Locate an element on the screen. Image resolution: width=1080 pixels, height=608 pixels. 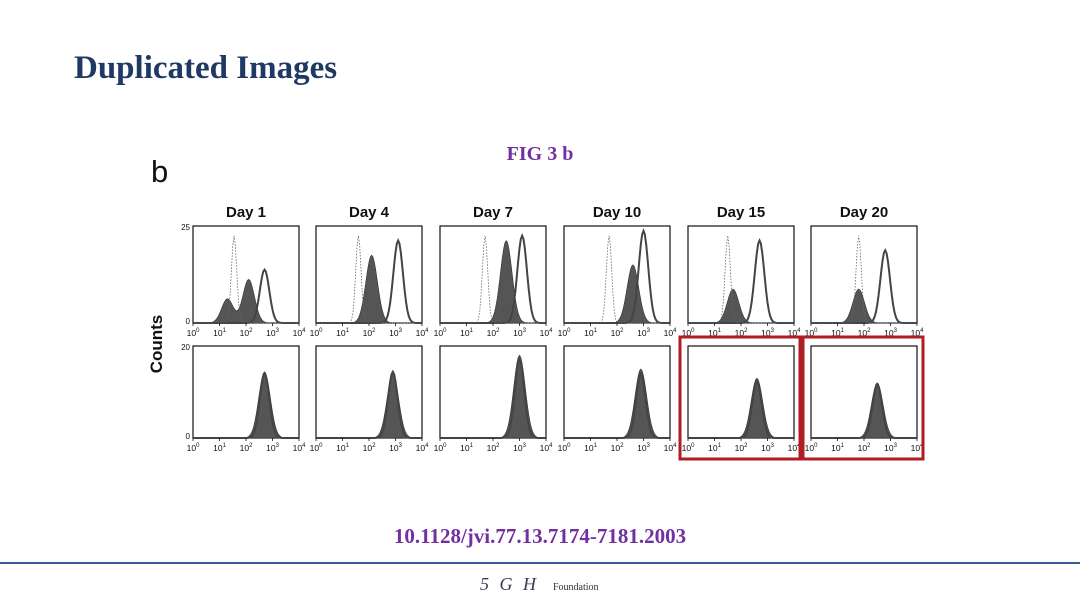
histogram-panel: Day 15 100 10¹ 10² 10³ 10⁴ is located at coordinates (741, 271).